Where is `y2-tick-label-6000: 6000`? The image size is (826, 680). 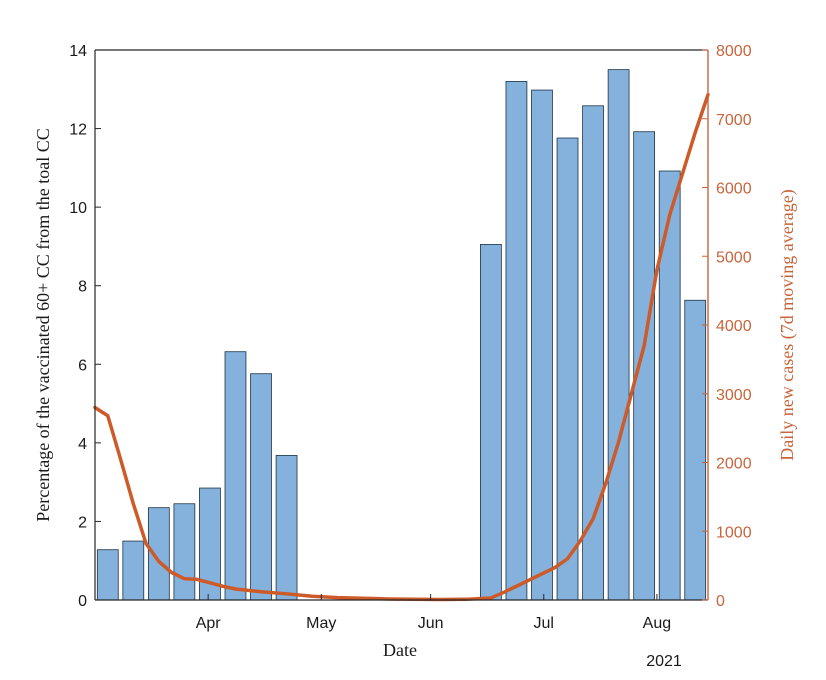 y2-tick-label-6000: 6000 is located at coordinates (734, 189).